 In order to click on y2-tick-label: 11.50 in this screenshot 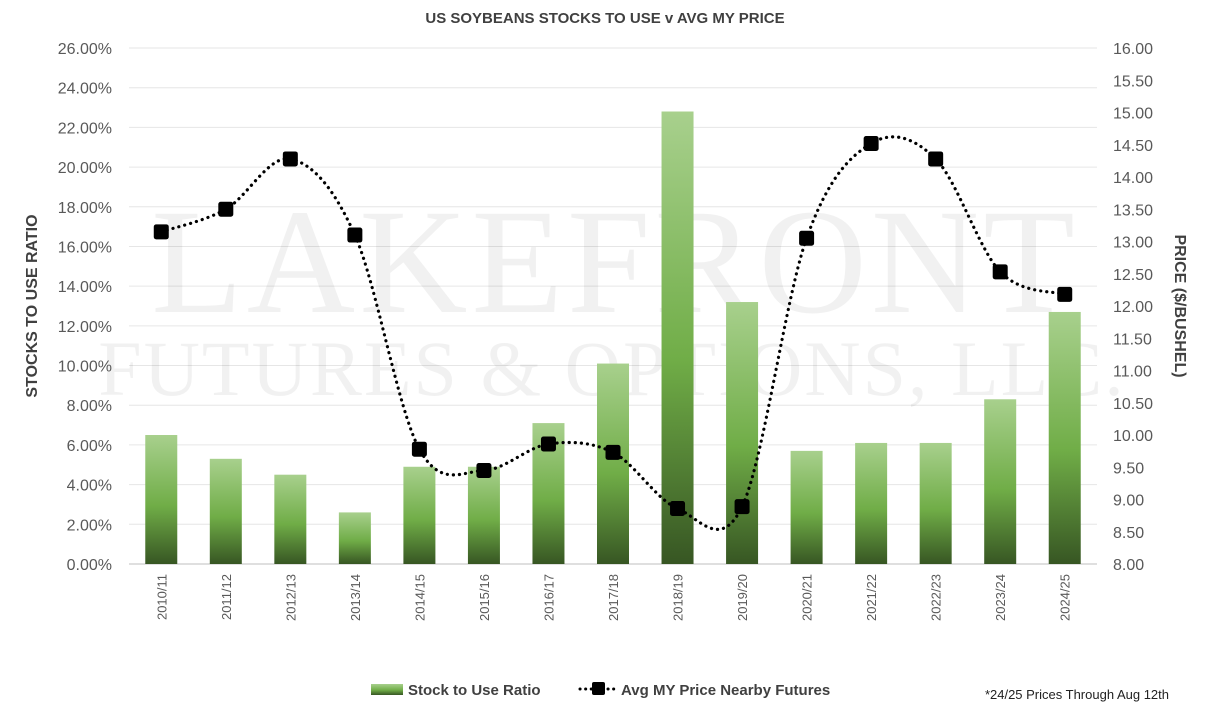, I will do `click(1132, 339)`.